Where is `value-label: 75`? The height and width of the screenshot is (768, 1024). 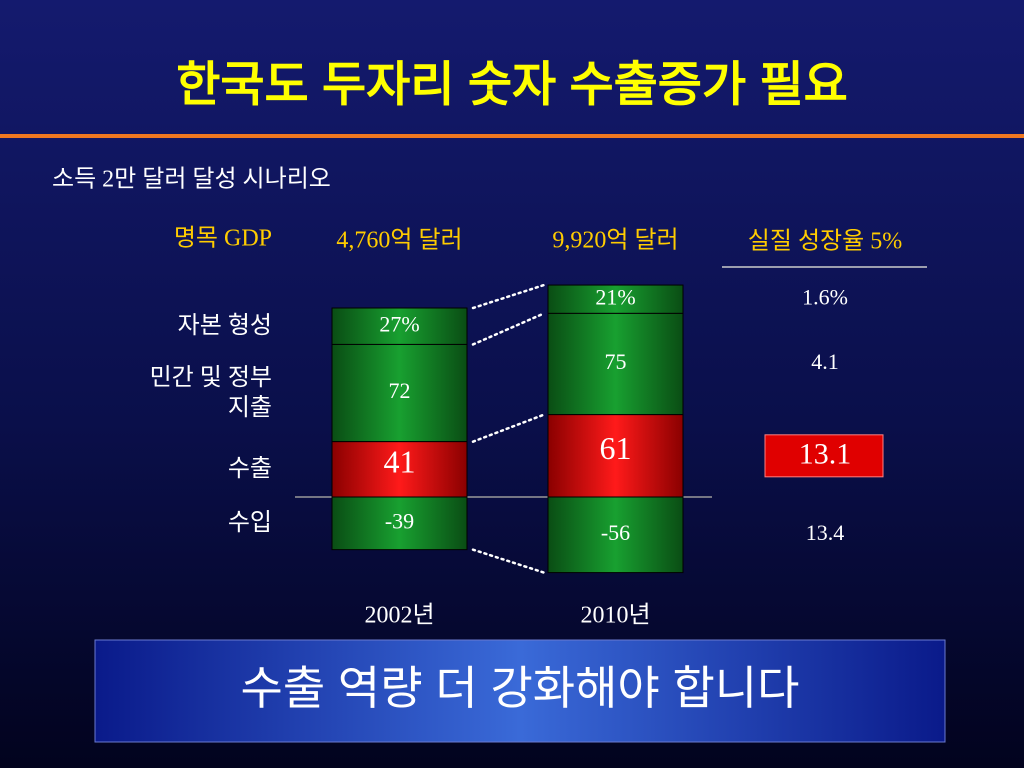
value-label: 75 is located at coordinates (616, 361).